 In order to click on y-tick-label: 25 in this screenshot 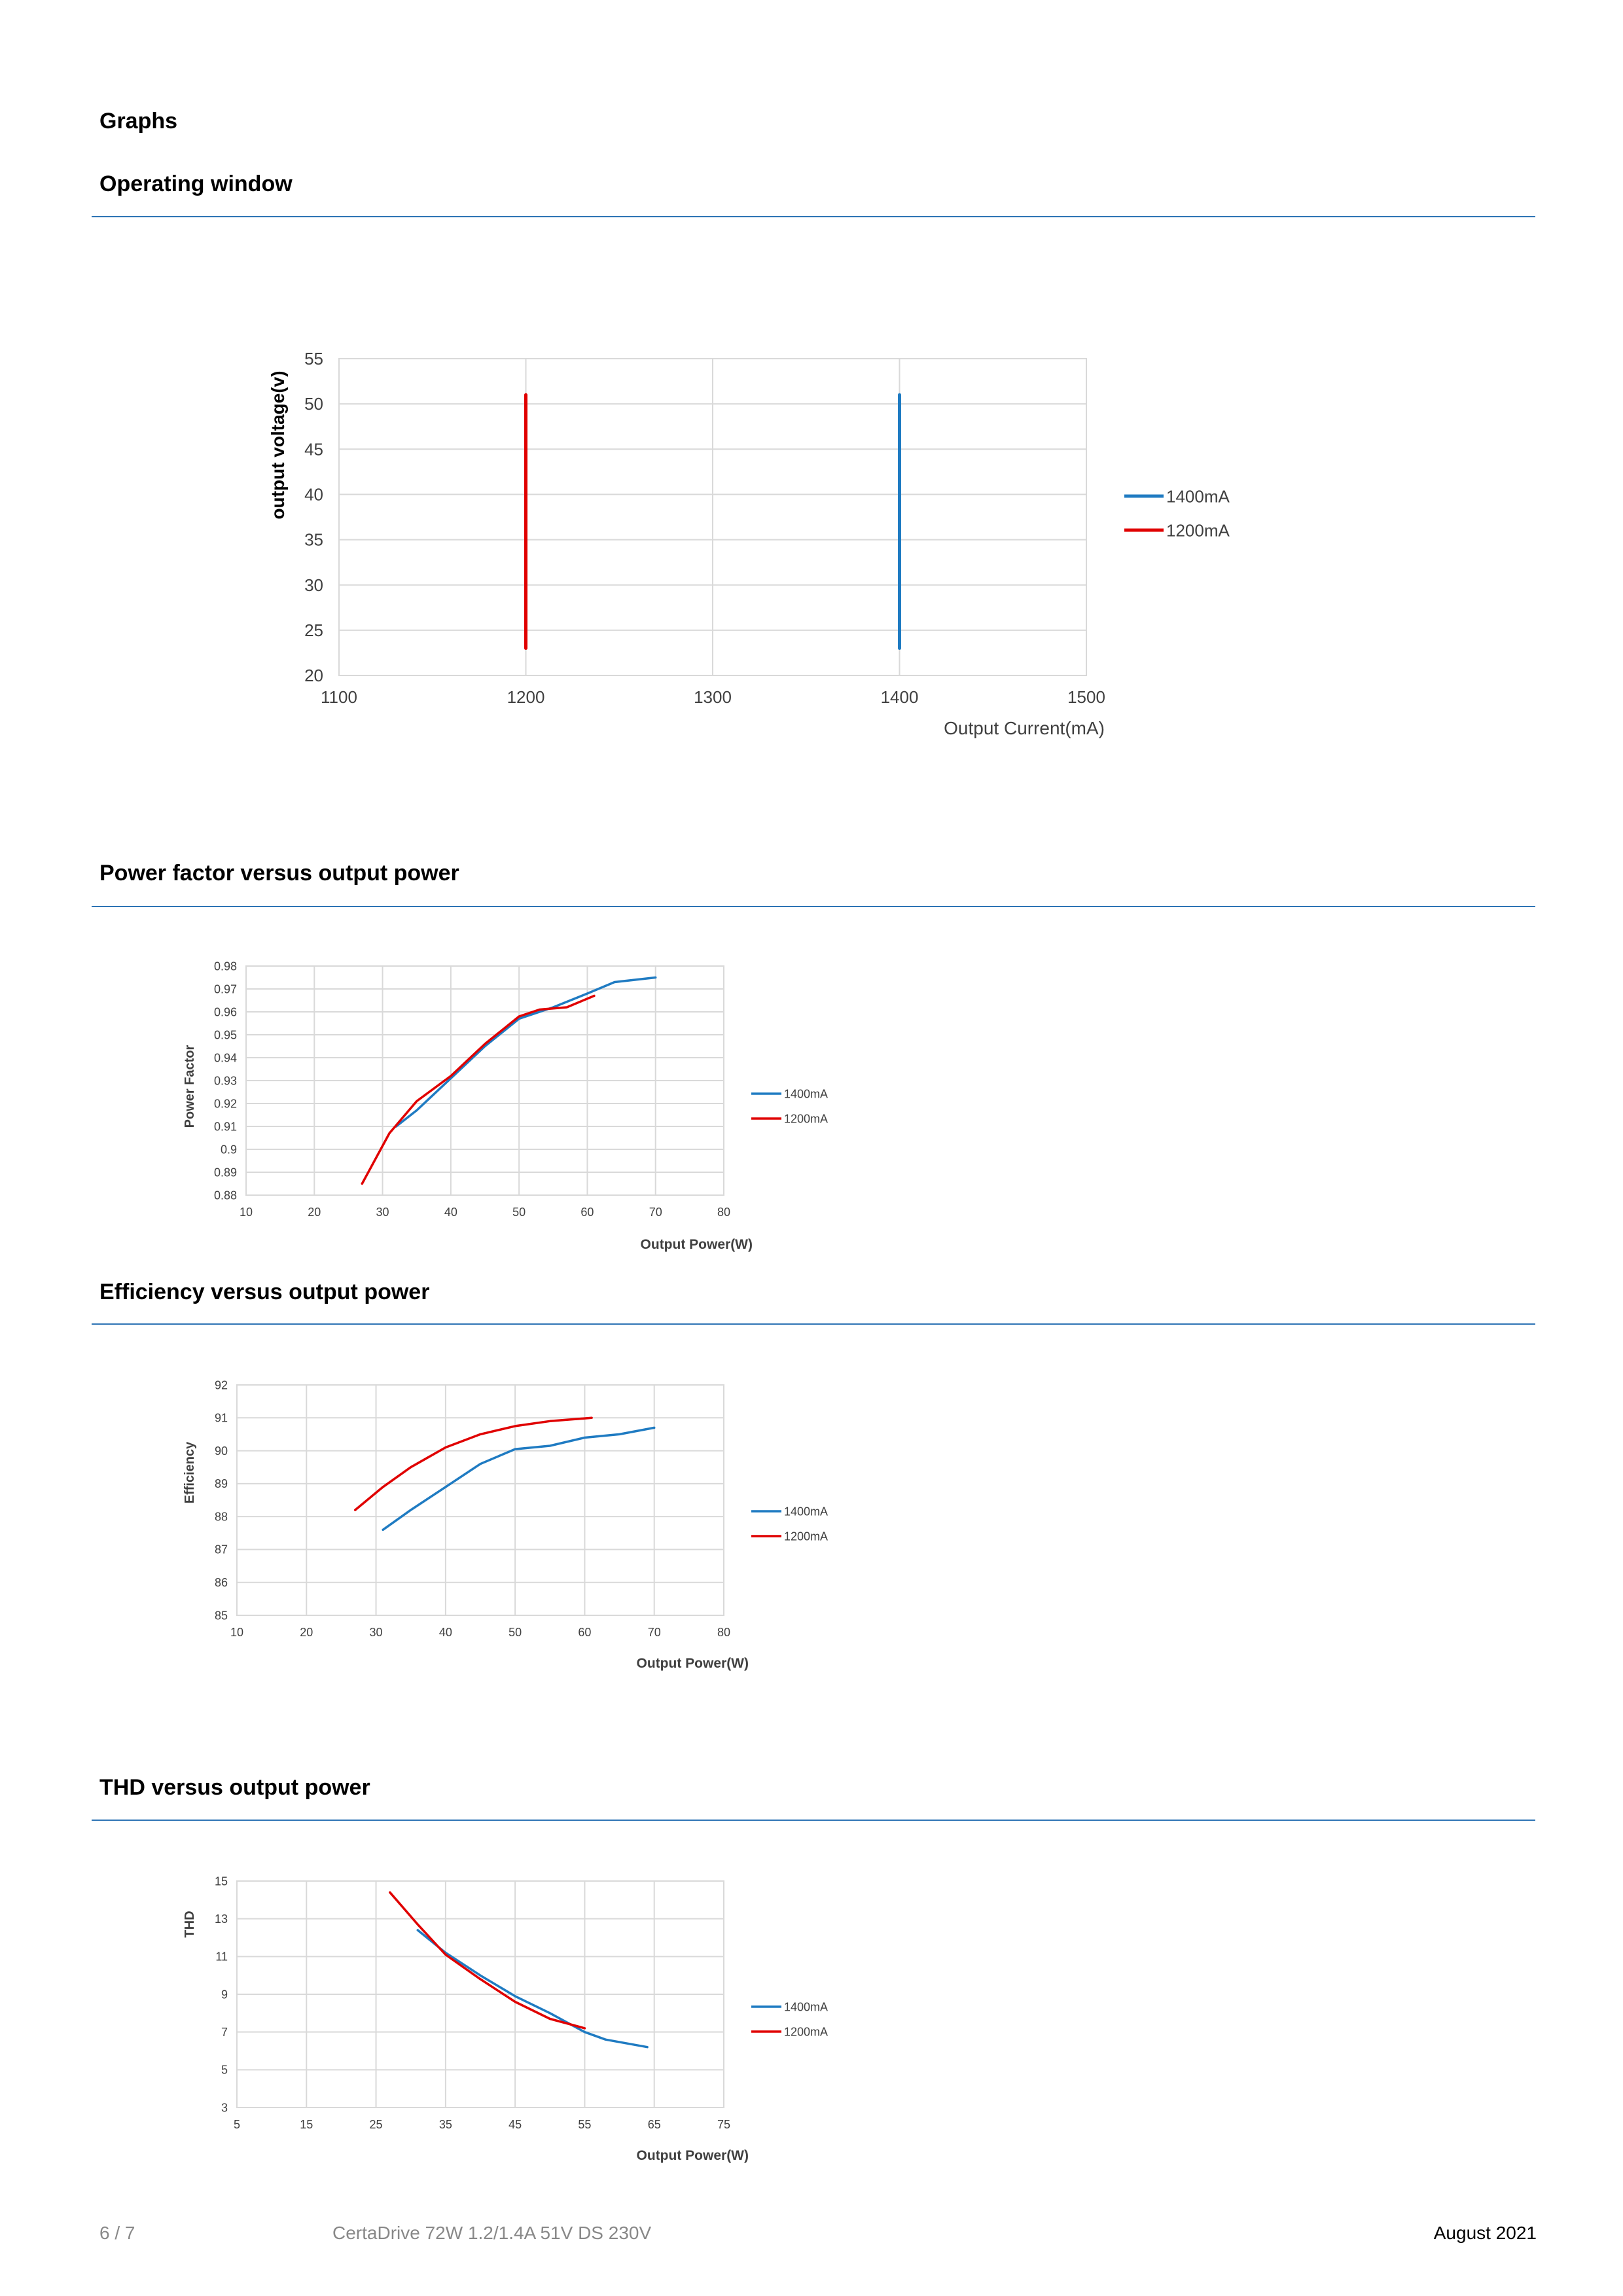, I will do `click(313, 630)`.